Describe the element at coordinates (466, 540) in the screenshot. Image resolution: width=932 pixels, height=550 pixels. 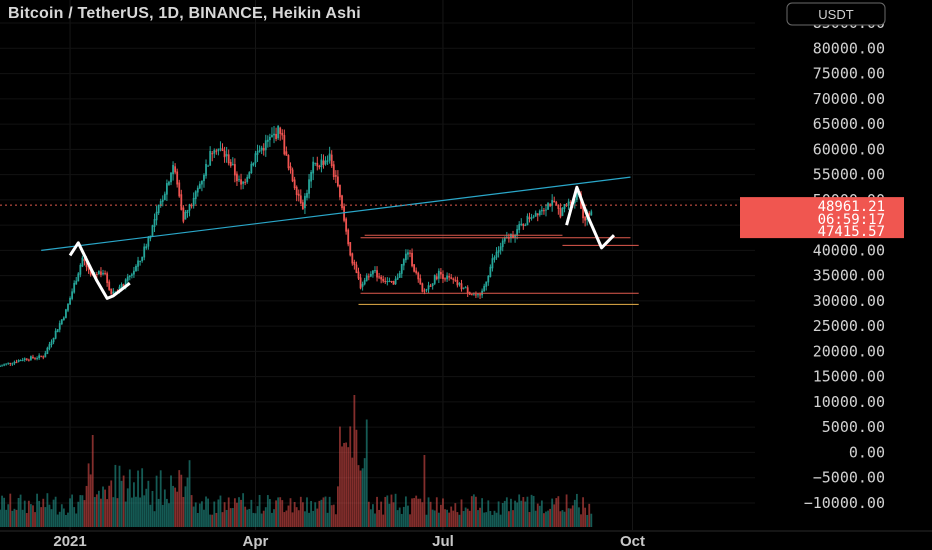
I see `time-axis: 2021 Apr Jul Oct` at that location.